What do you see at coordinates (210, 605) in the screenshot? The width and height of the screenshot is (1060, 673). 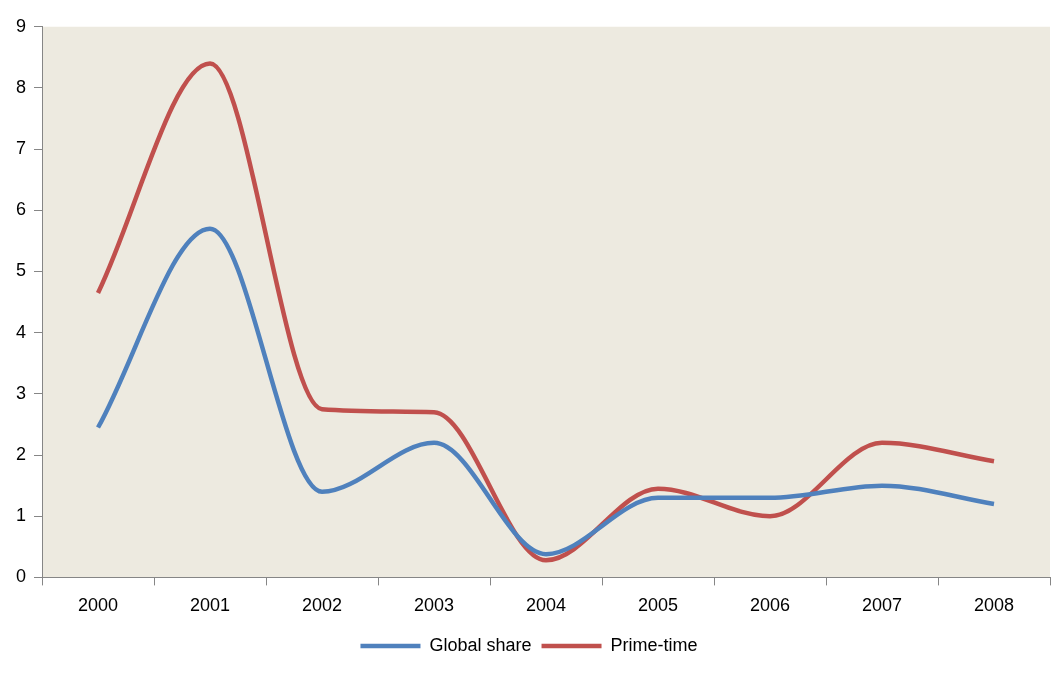 I see `x-tick-label: 2001` at bounding box center [210, 605].